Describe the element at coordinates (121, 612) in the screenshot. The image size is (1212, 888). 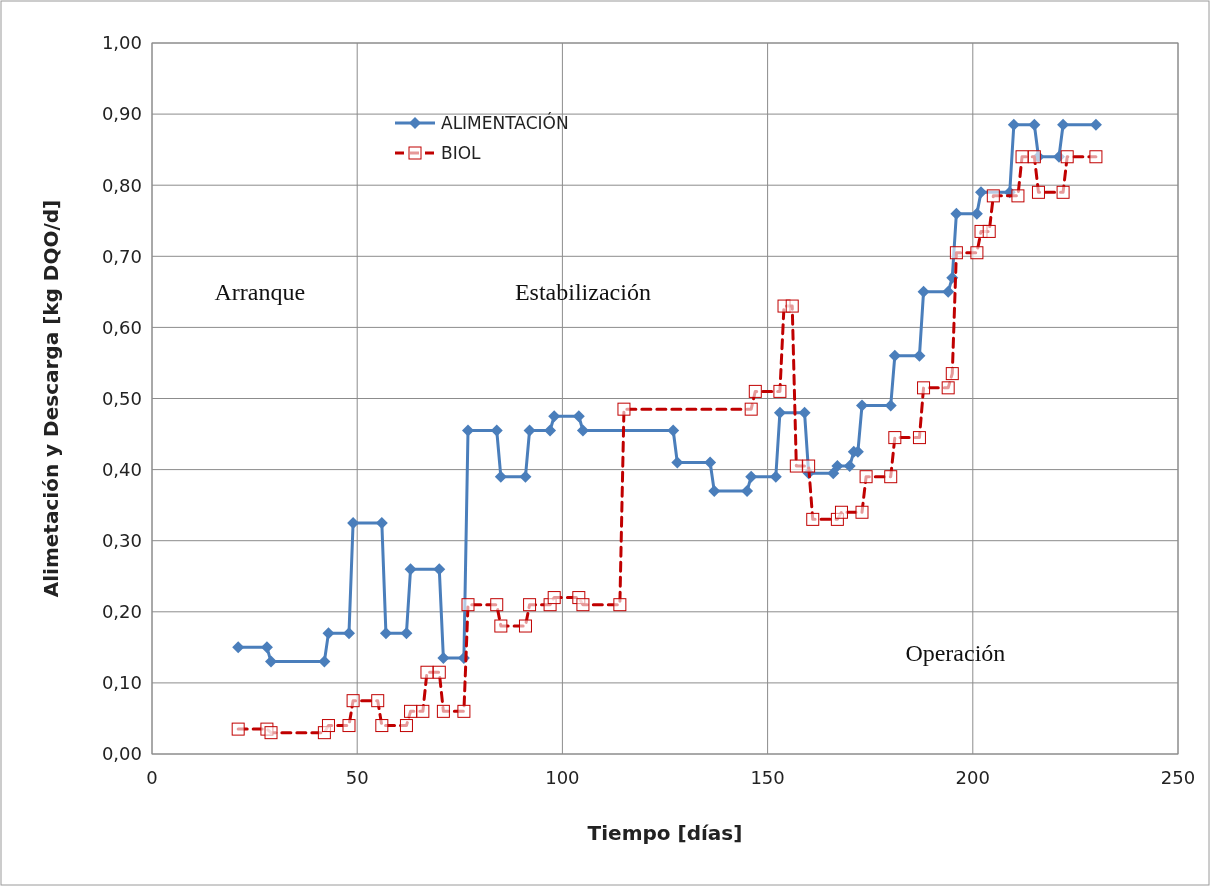
I see `y-tick-label: 0,20` at that location.